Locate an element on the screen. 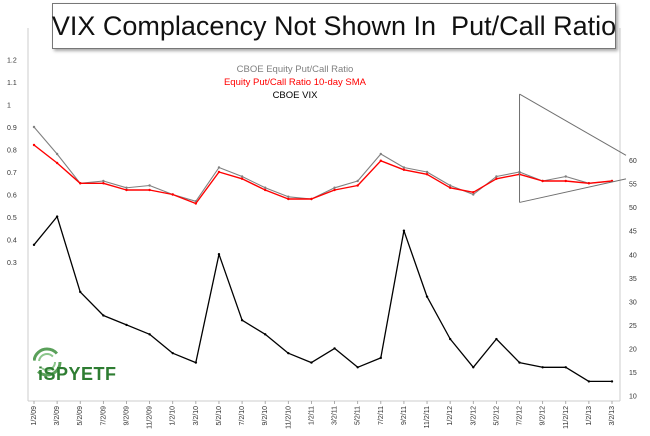 This screenshot has height=436, width=650. right-tick-label: 60 is located at coordinates (633, 161).